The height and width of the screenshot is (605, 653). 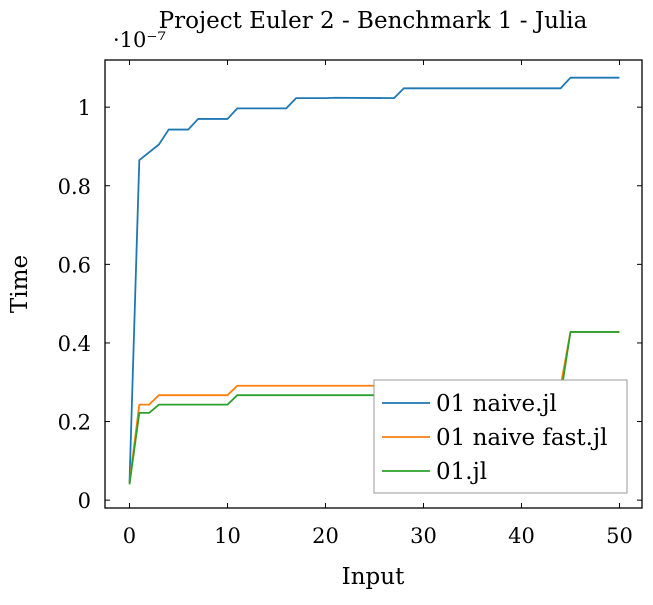 I want to click on y-scale-note: ·10⁻⁷, so click(x=139, y=40).